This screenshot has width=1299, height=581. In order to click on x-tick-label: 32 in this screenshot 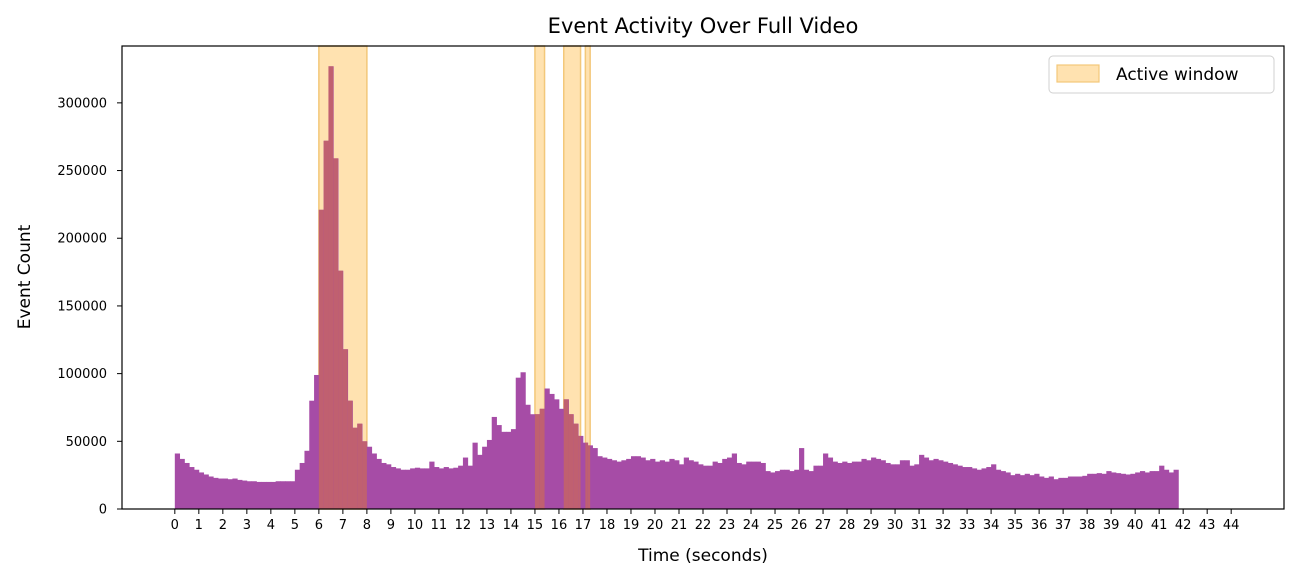, I will do `click(943, 525)`.